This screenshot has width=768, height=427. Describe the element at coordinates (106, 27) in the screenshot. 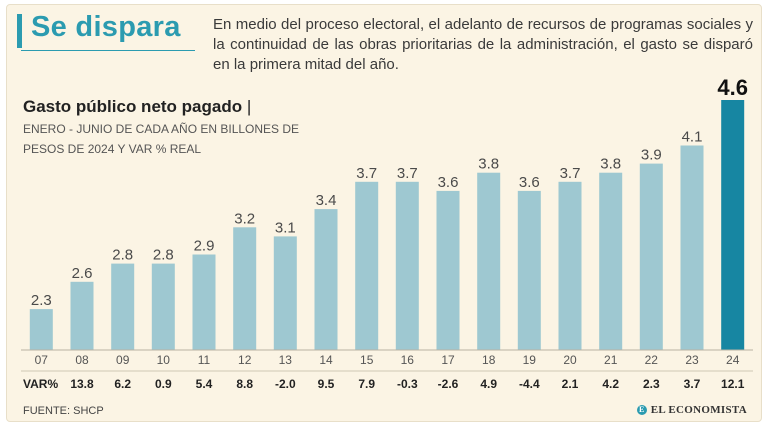

I see `headline: Se dispara` at that location.